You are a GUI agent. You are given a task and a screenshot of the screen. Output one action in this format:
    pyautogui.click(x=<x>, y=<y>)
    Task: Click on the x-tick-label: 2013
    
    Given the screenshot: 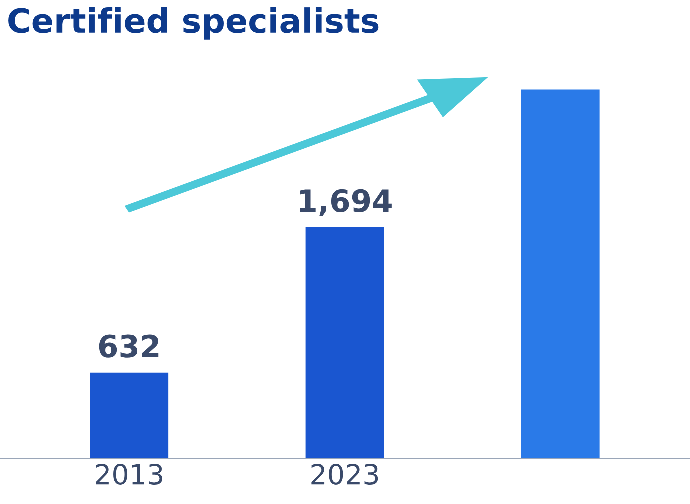 What is the action you would take?
    pyautogui.click(x=129, y=475)
    